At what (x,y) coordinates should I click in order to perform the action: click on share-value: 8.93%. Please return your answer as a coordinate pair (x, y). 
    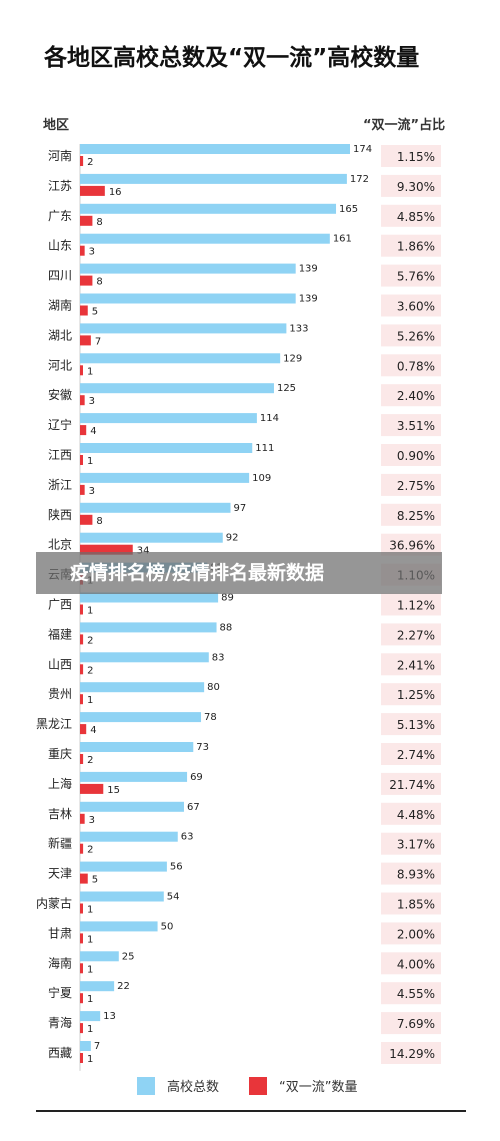
    Looking at the image, I should click on (416, 875).